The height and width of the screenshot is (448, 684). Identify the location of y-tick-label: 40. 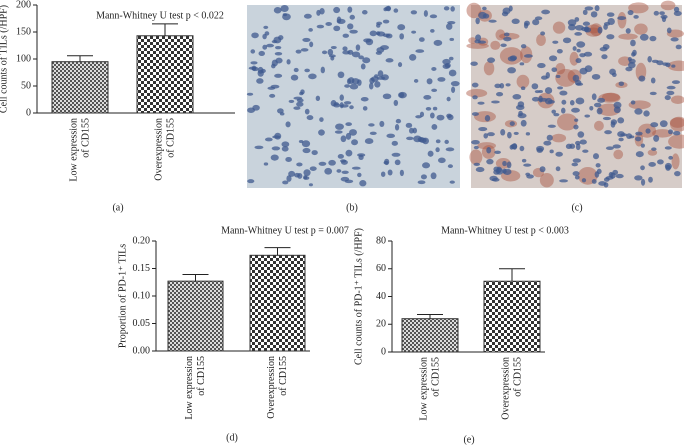
(381, 296).